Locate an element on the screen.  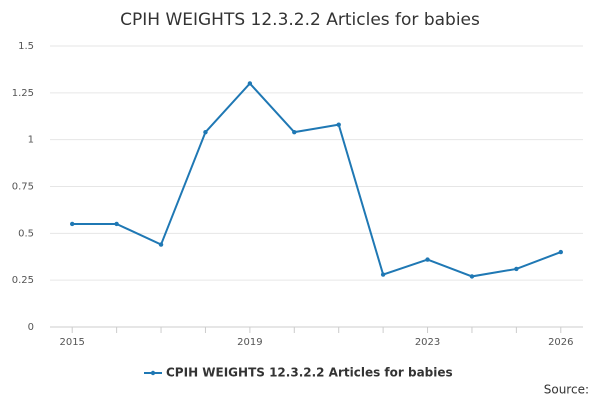
y-tick-label: 0.75 is located at coordinates (23, 187).